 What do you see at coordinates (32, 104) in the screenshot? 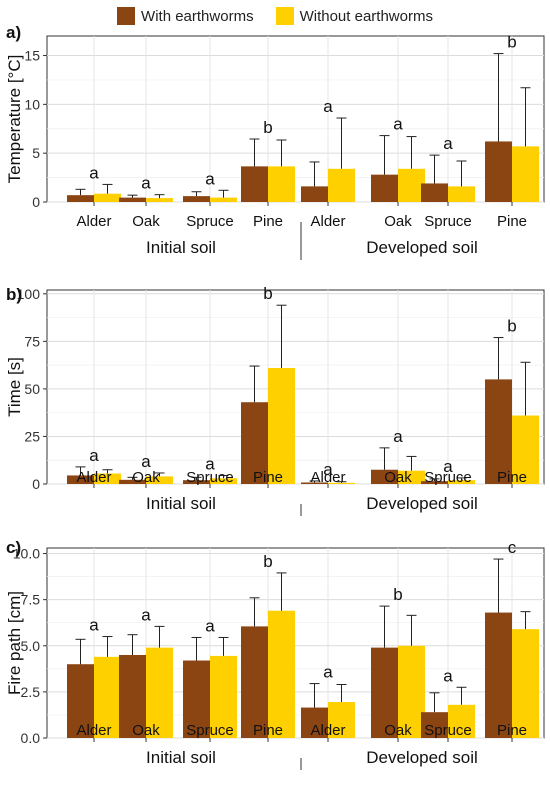
I see `y-tick-label: 10` at bounding box center [32, 104].